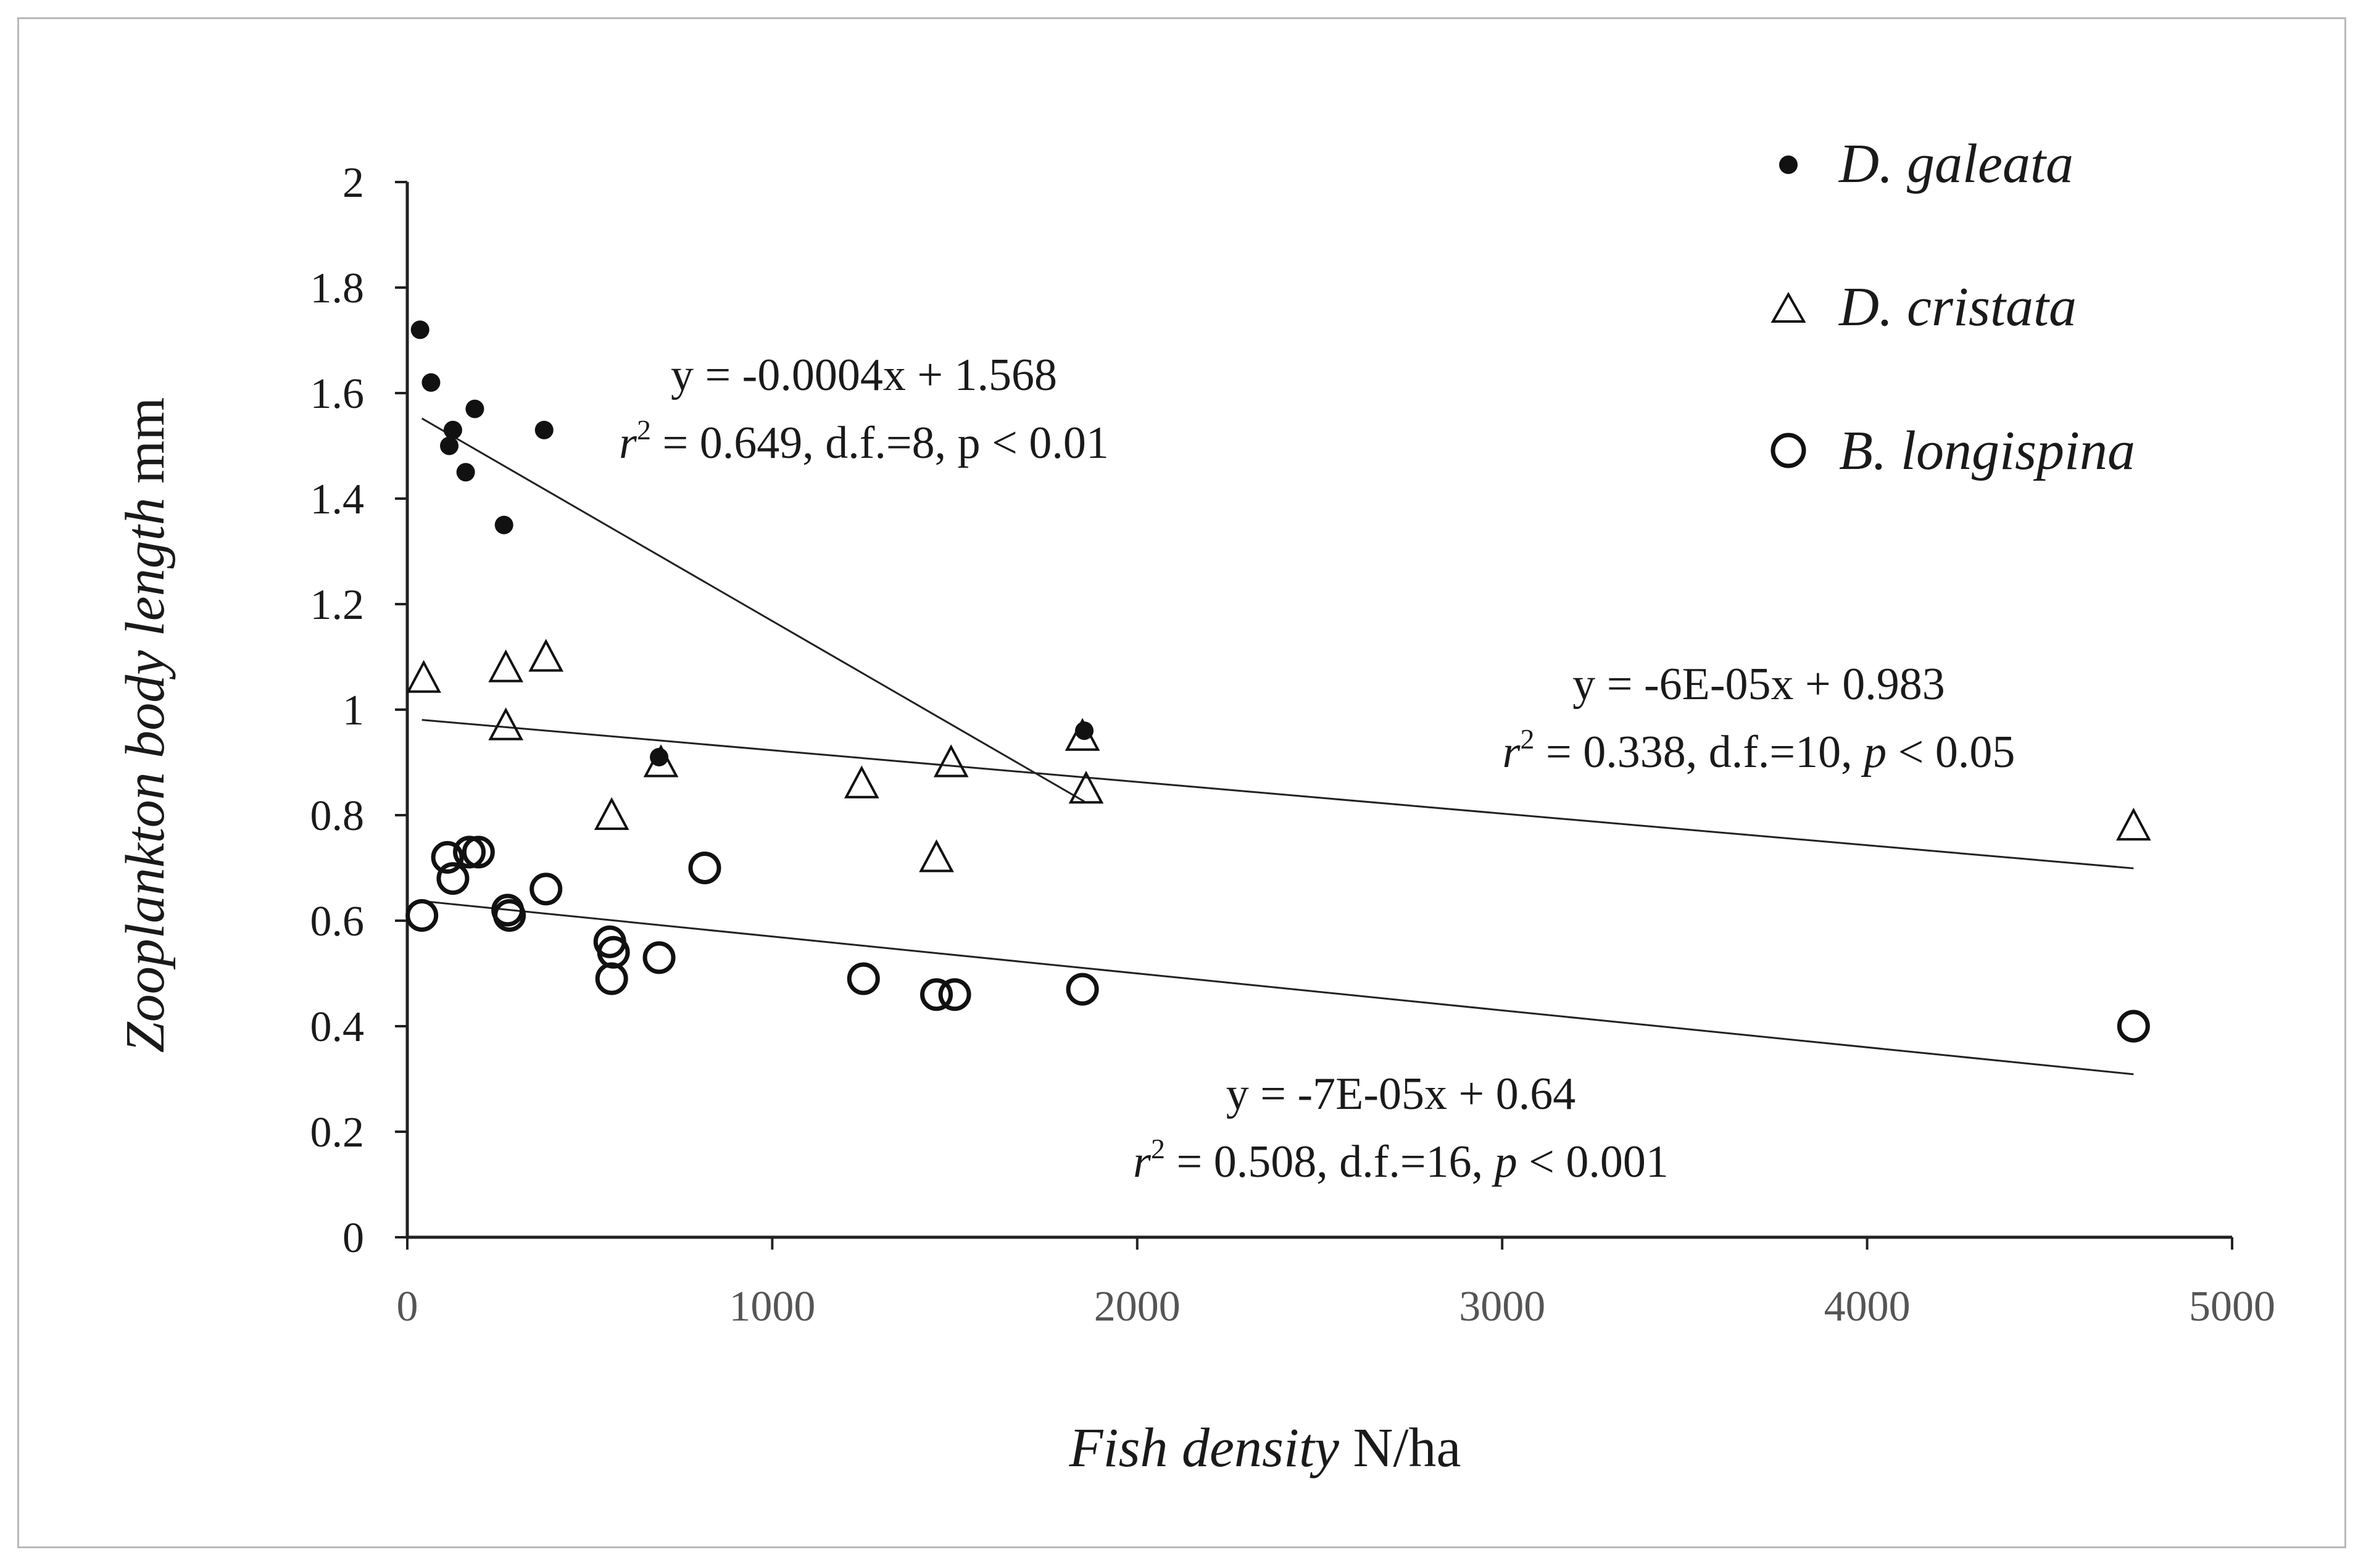 This screenshot has width=2366, height=1568. I want to click on legend-label-galeata: D. galeata, so click(1955, 163).